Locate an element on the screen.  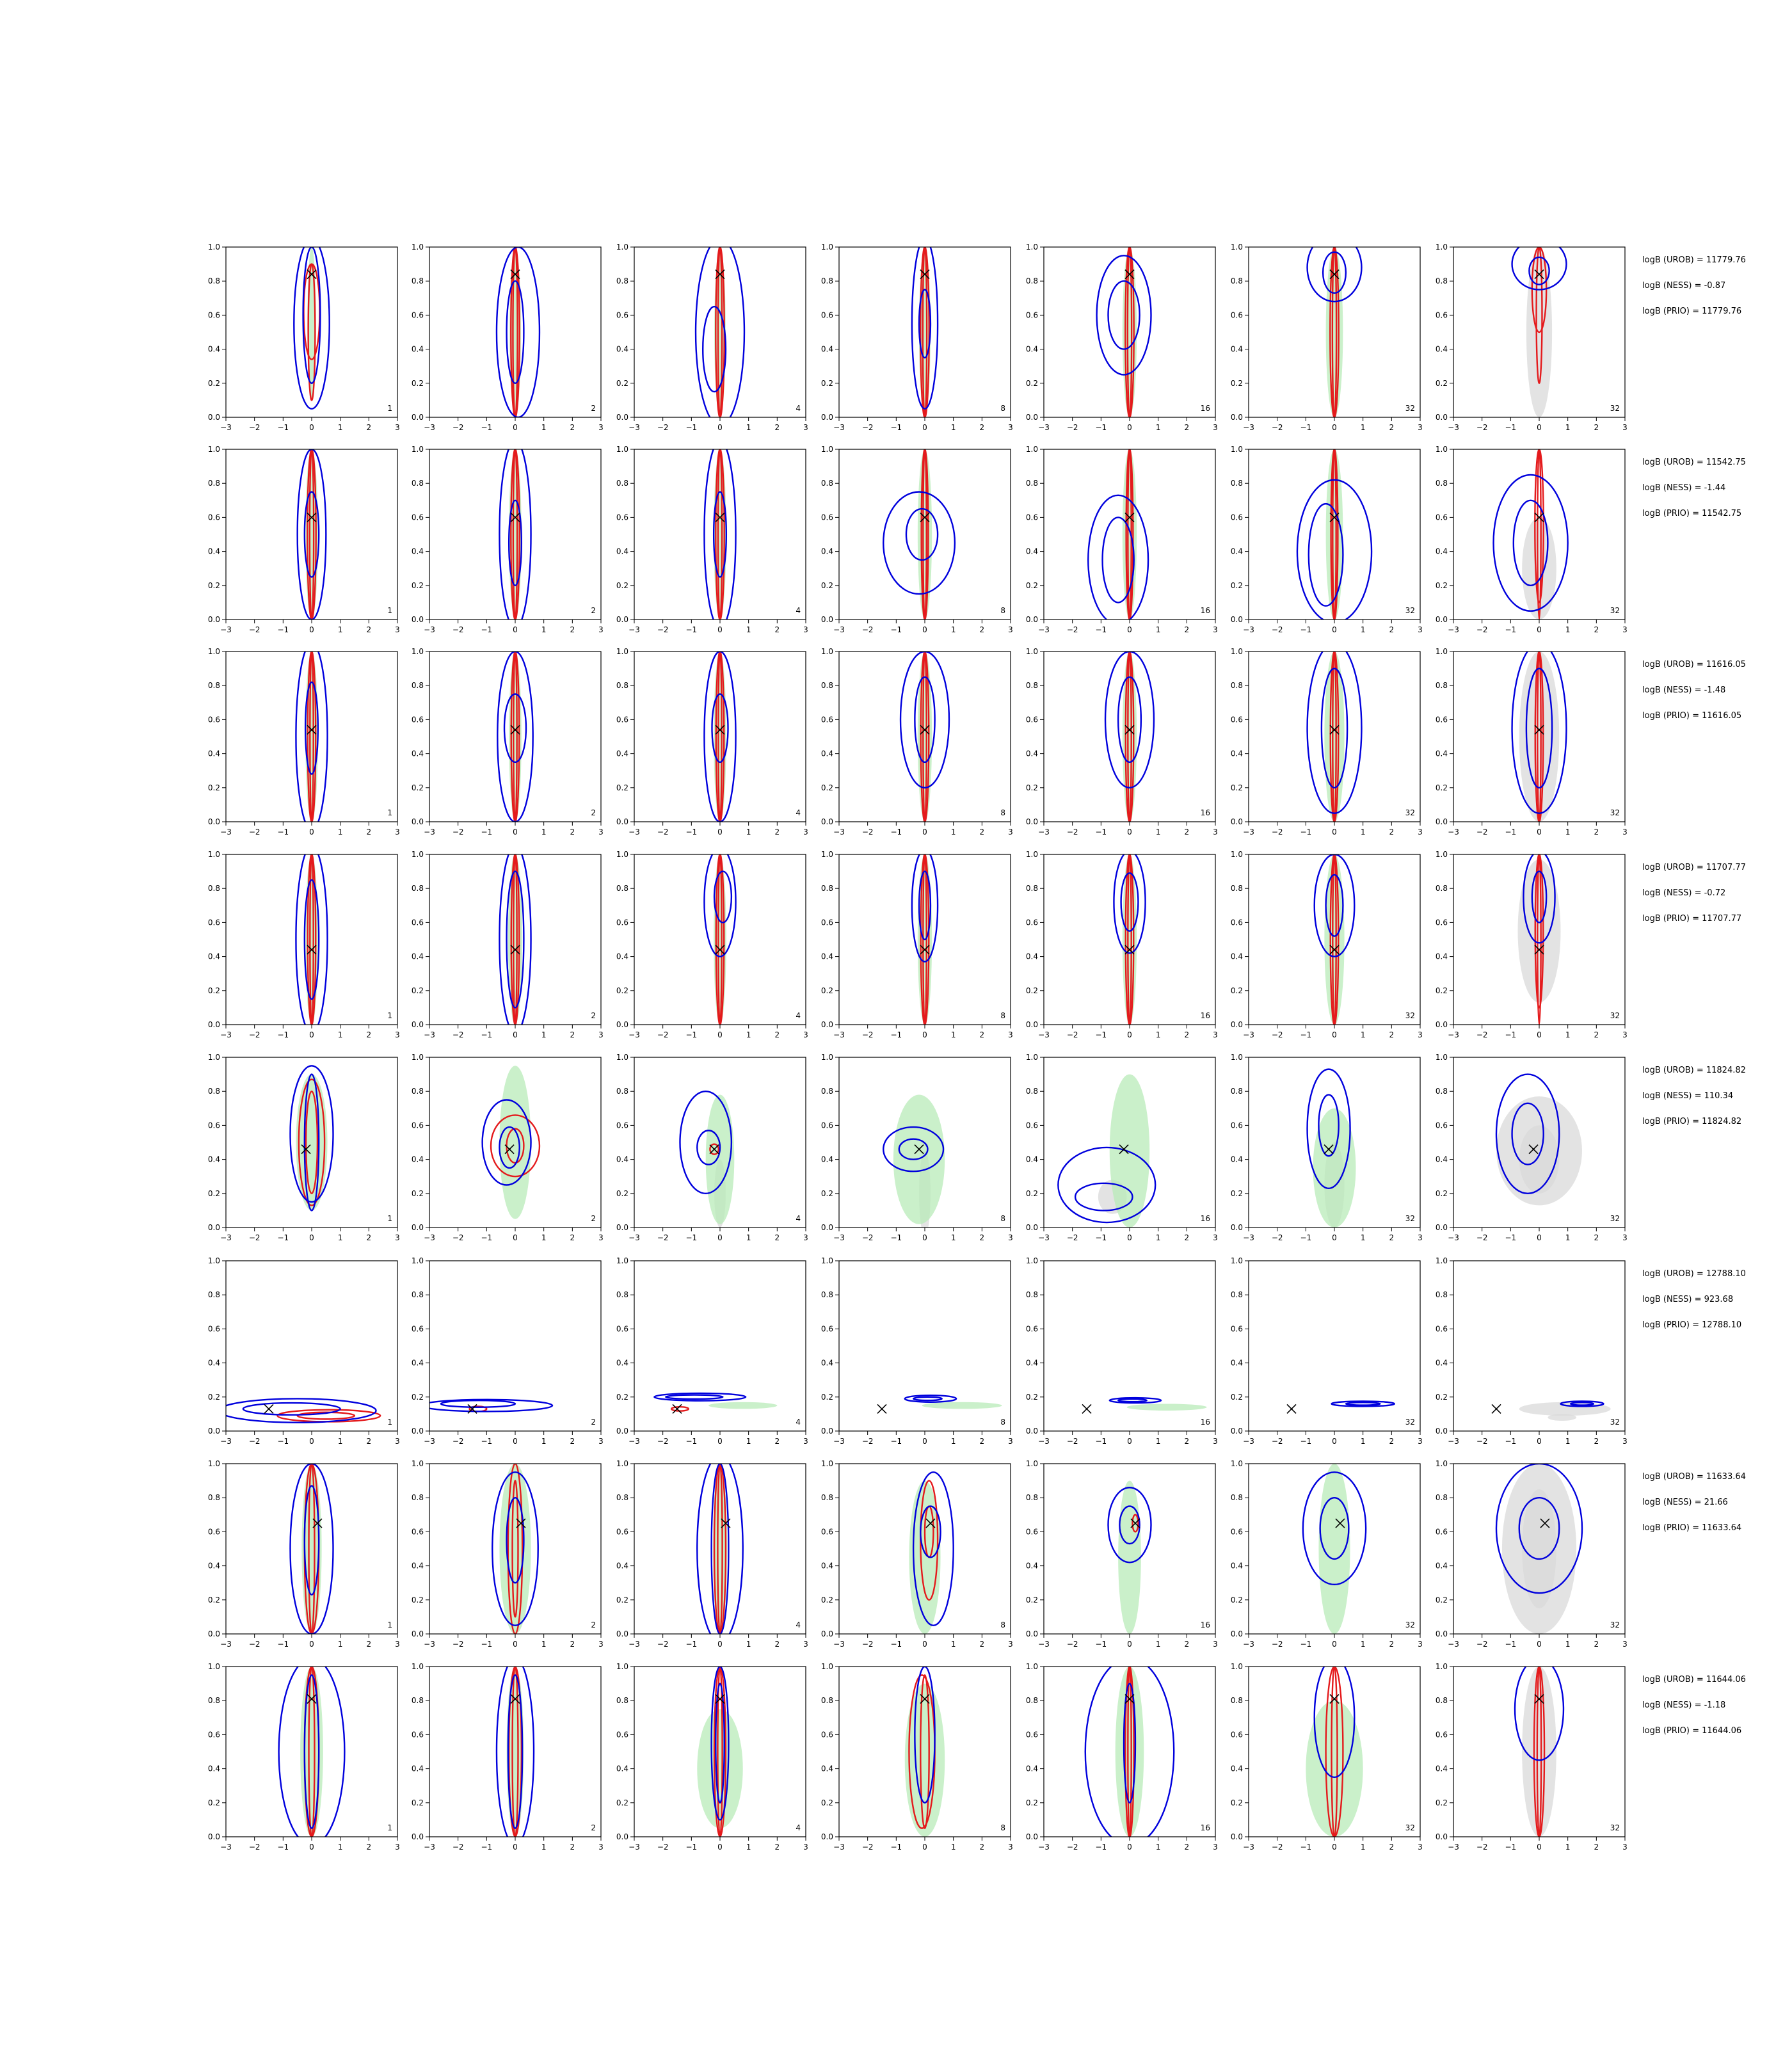
x-tick-label: 1 is located at coordinates (1158, 1644).